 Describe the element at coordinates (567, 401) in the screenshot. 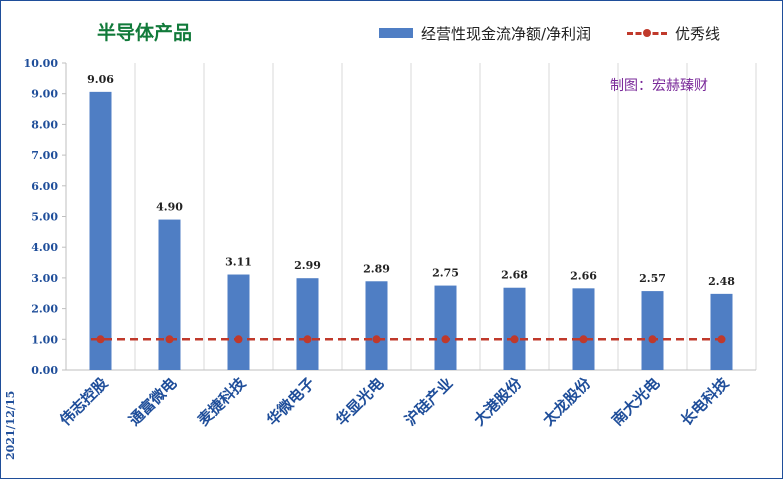

I see `x-tick-label: 太龙股份` at that location.